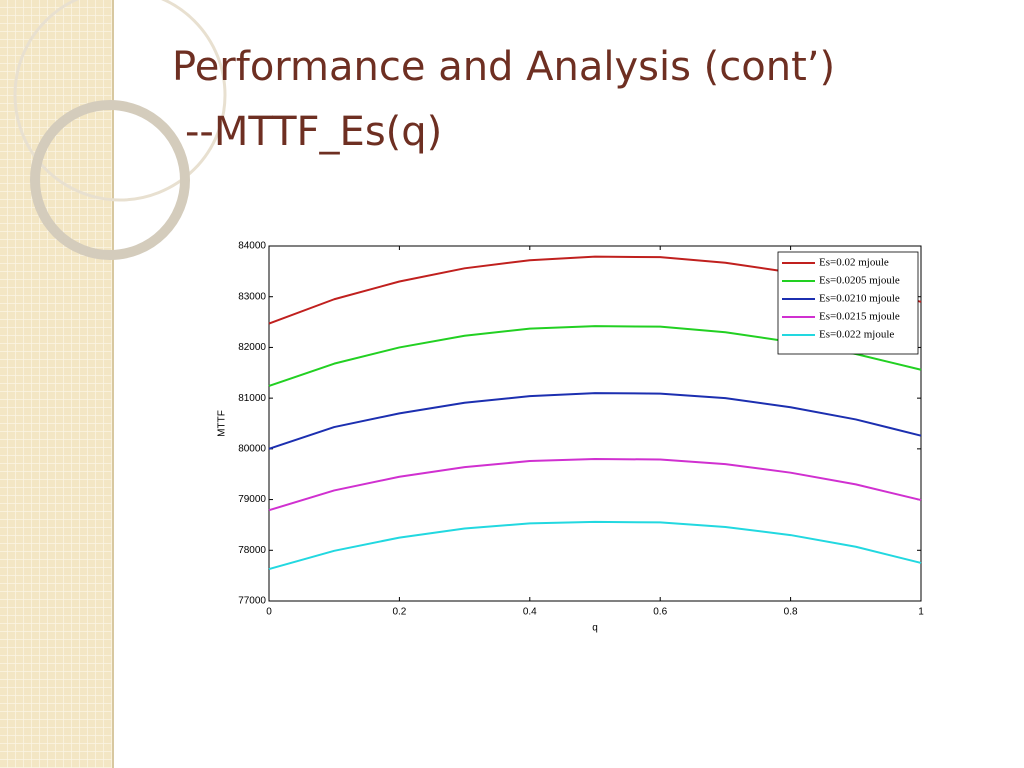  Describe the element at coordinates (530, 612) in the screenshot. I see `x-tick-label: 0.4` at that location.